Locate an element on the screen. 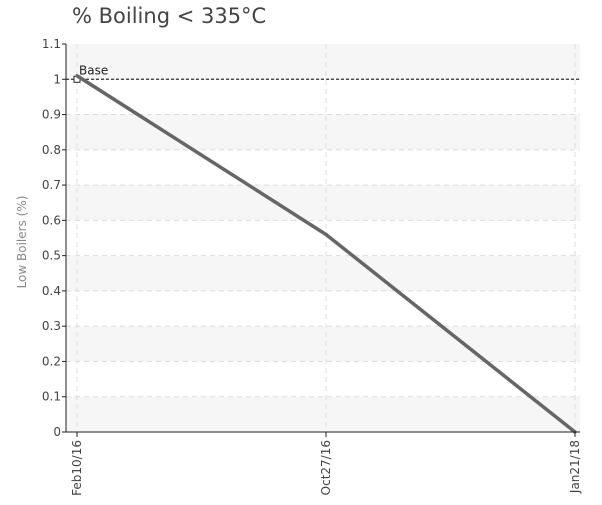 Image resolution: width=602 pixels, height=505 pixels. reference-label: Base is located at coordinates (93, 70).